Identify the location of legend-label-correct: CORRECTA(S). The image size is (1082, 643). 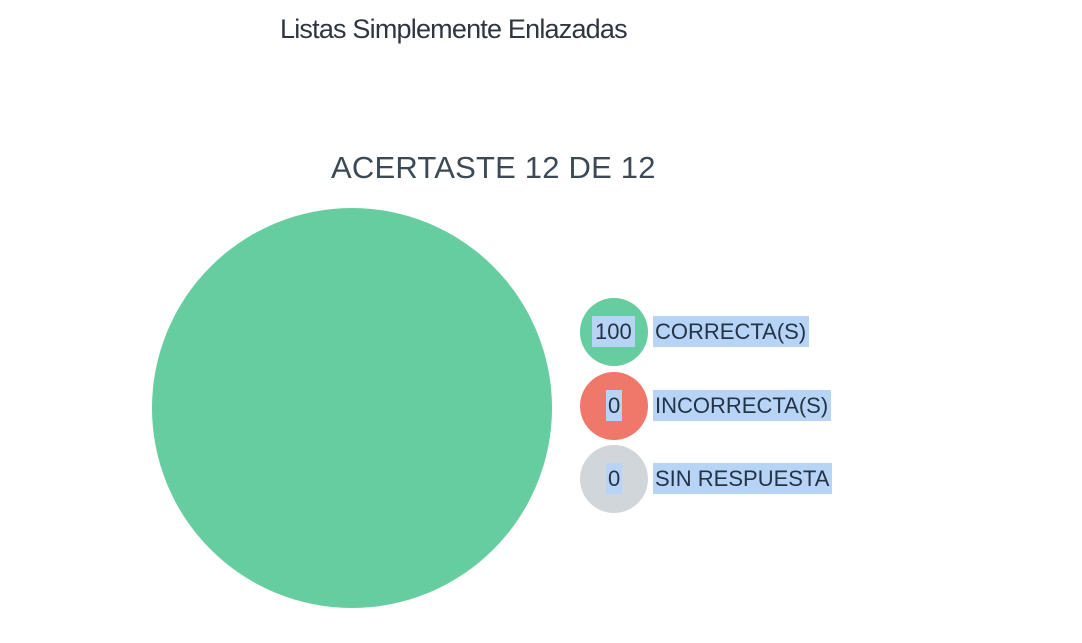
(731, 331).